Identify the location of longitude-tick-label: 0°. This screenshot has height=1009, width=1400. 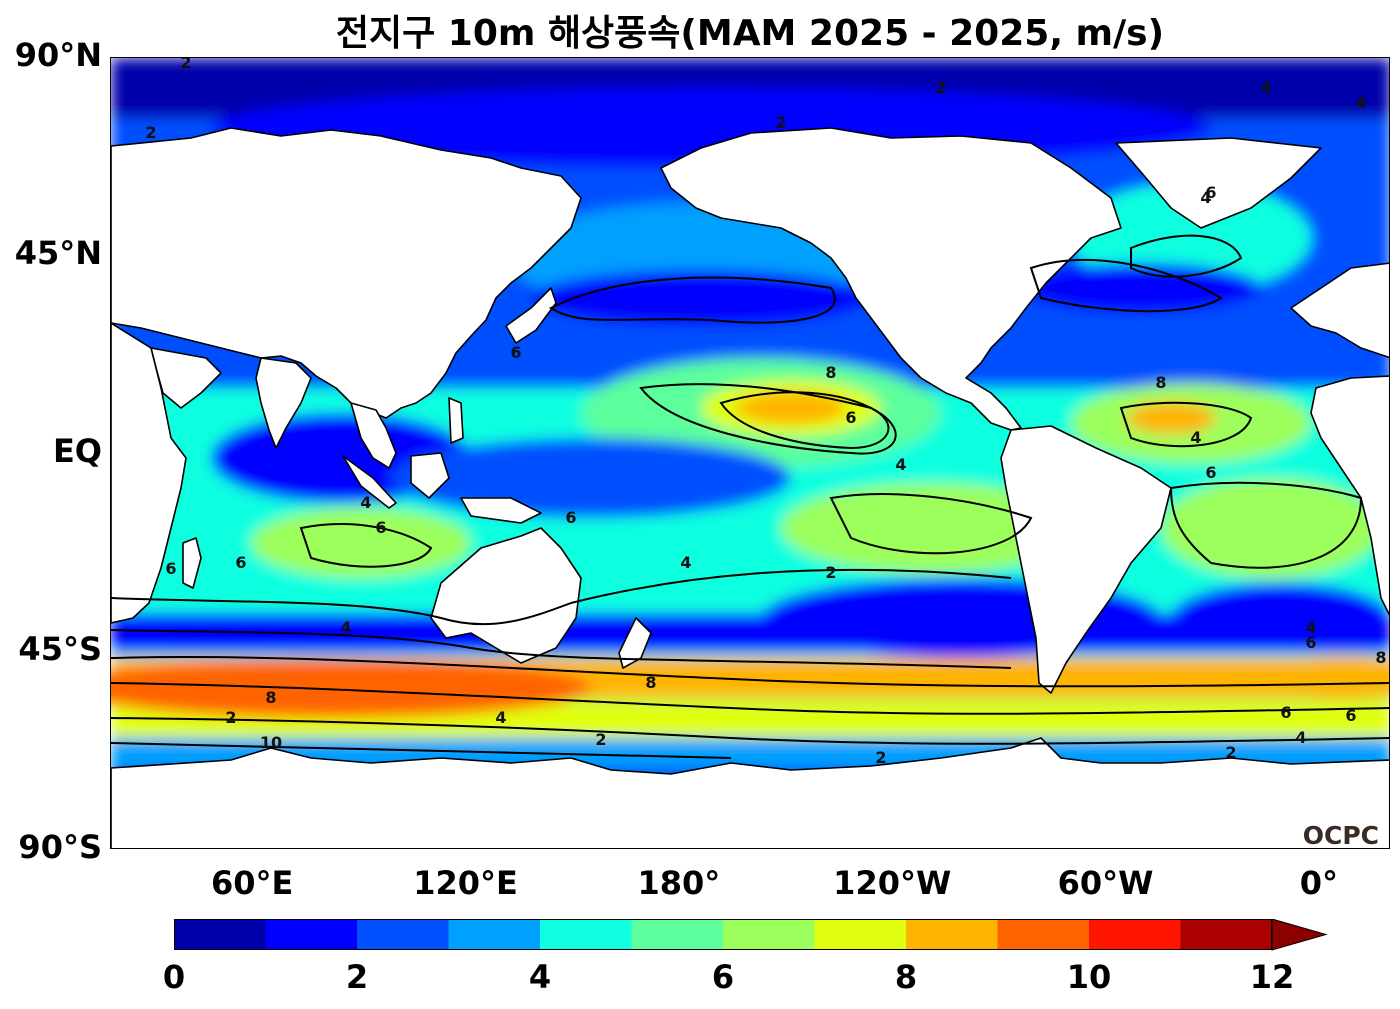
(1319, 883).